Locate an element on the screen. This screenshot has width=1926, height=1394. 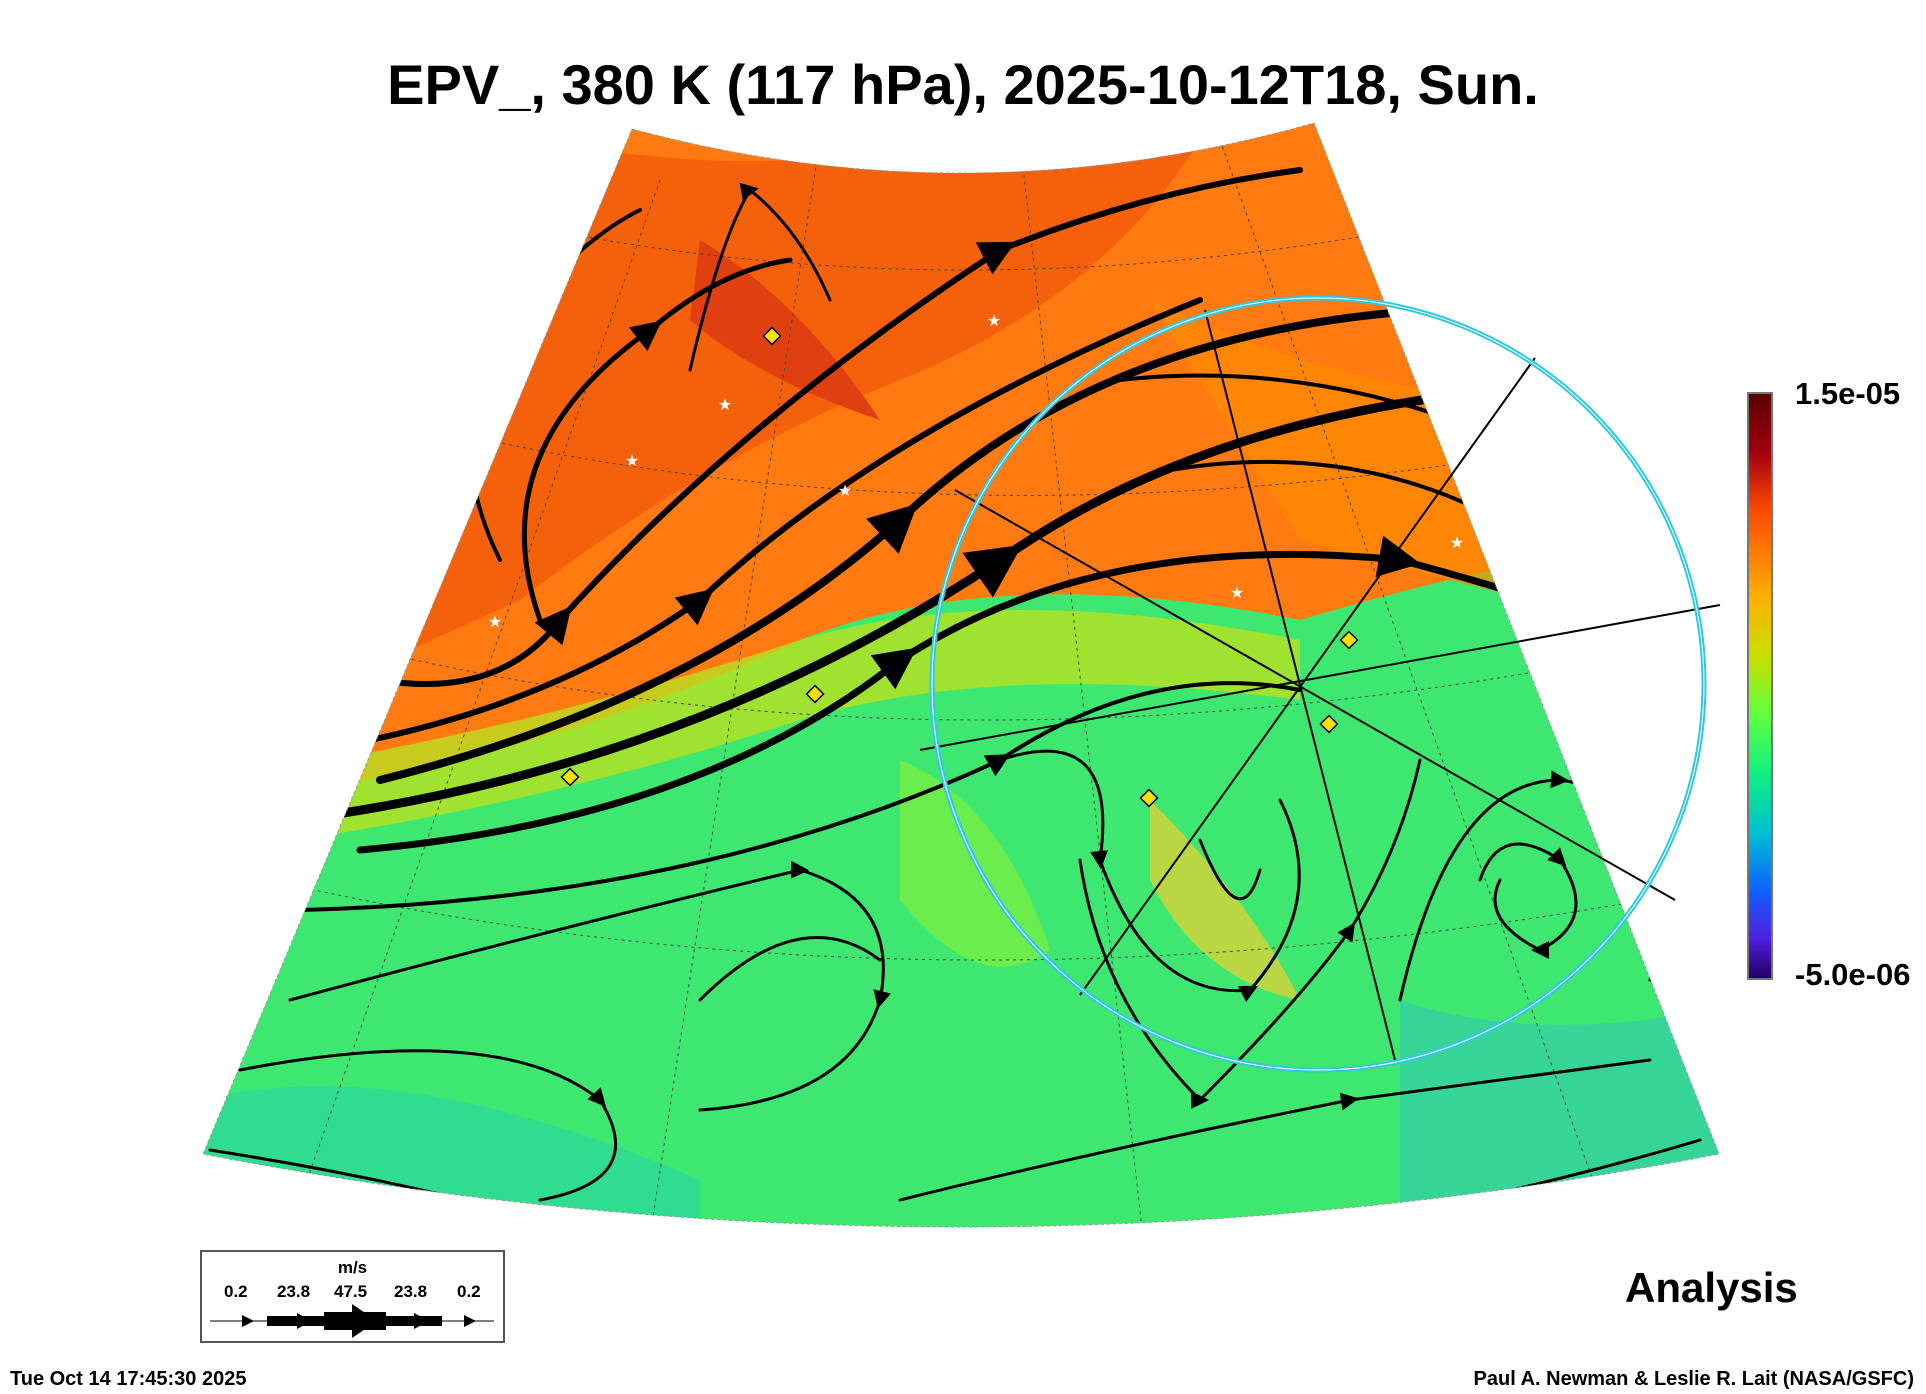
colorbar-max-label: 1.5e-05 is located at coordinates (1848, 393).